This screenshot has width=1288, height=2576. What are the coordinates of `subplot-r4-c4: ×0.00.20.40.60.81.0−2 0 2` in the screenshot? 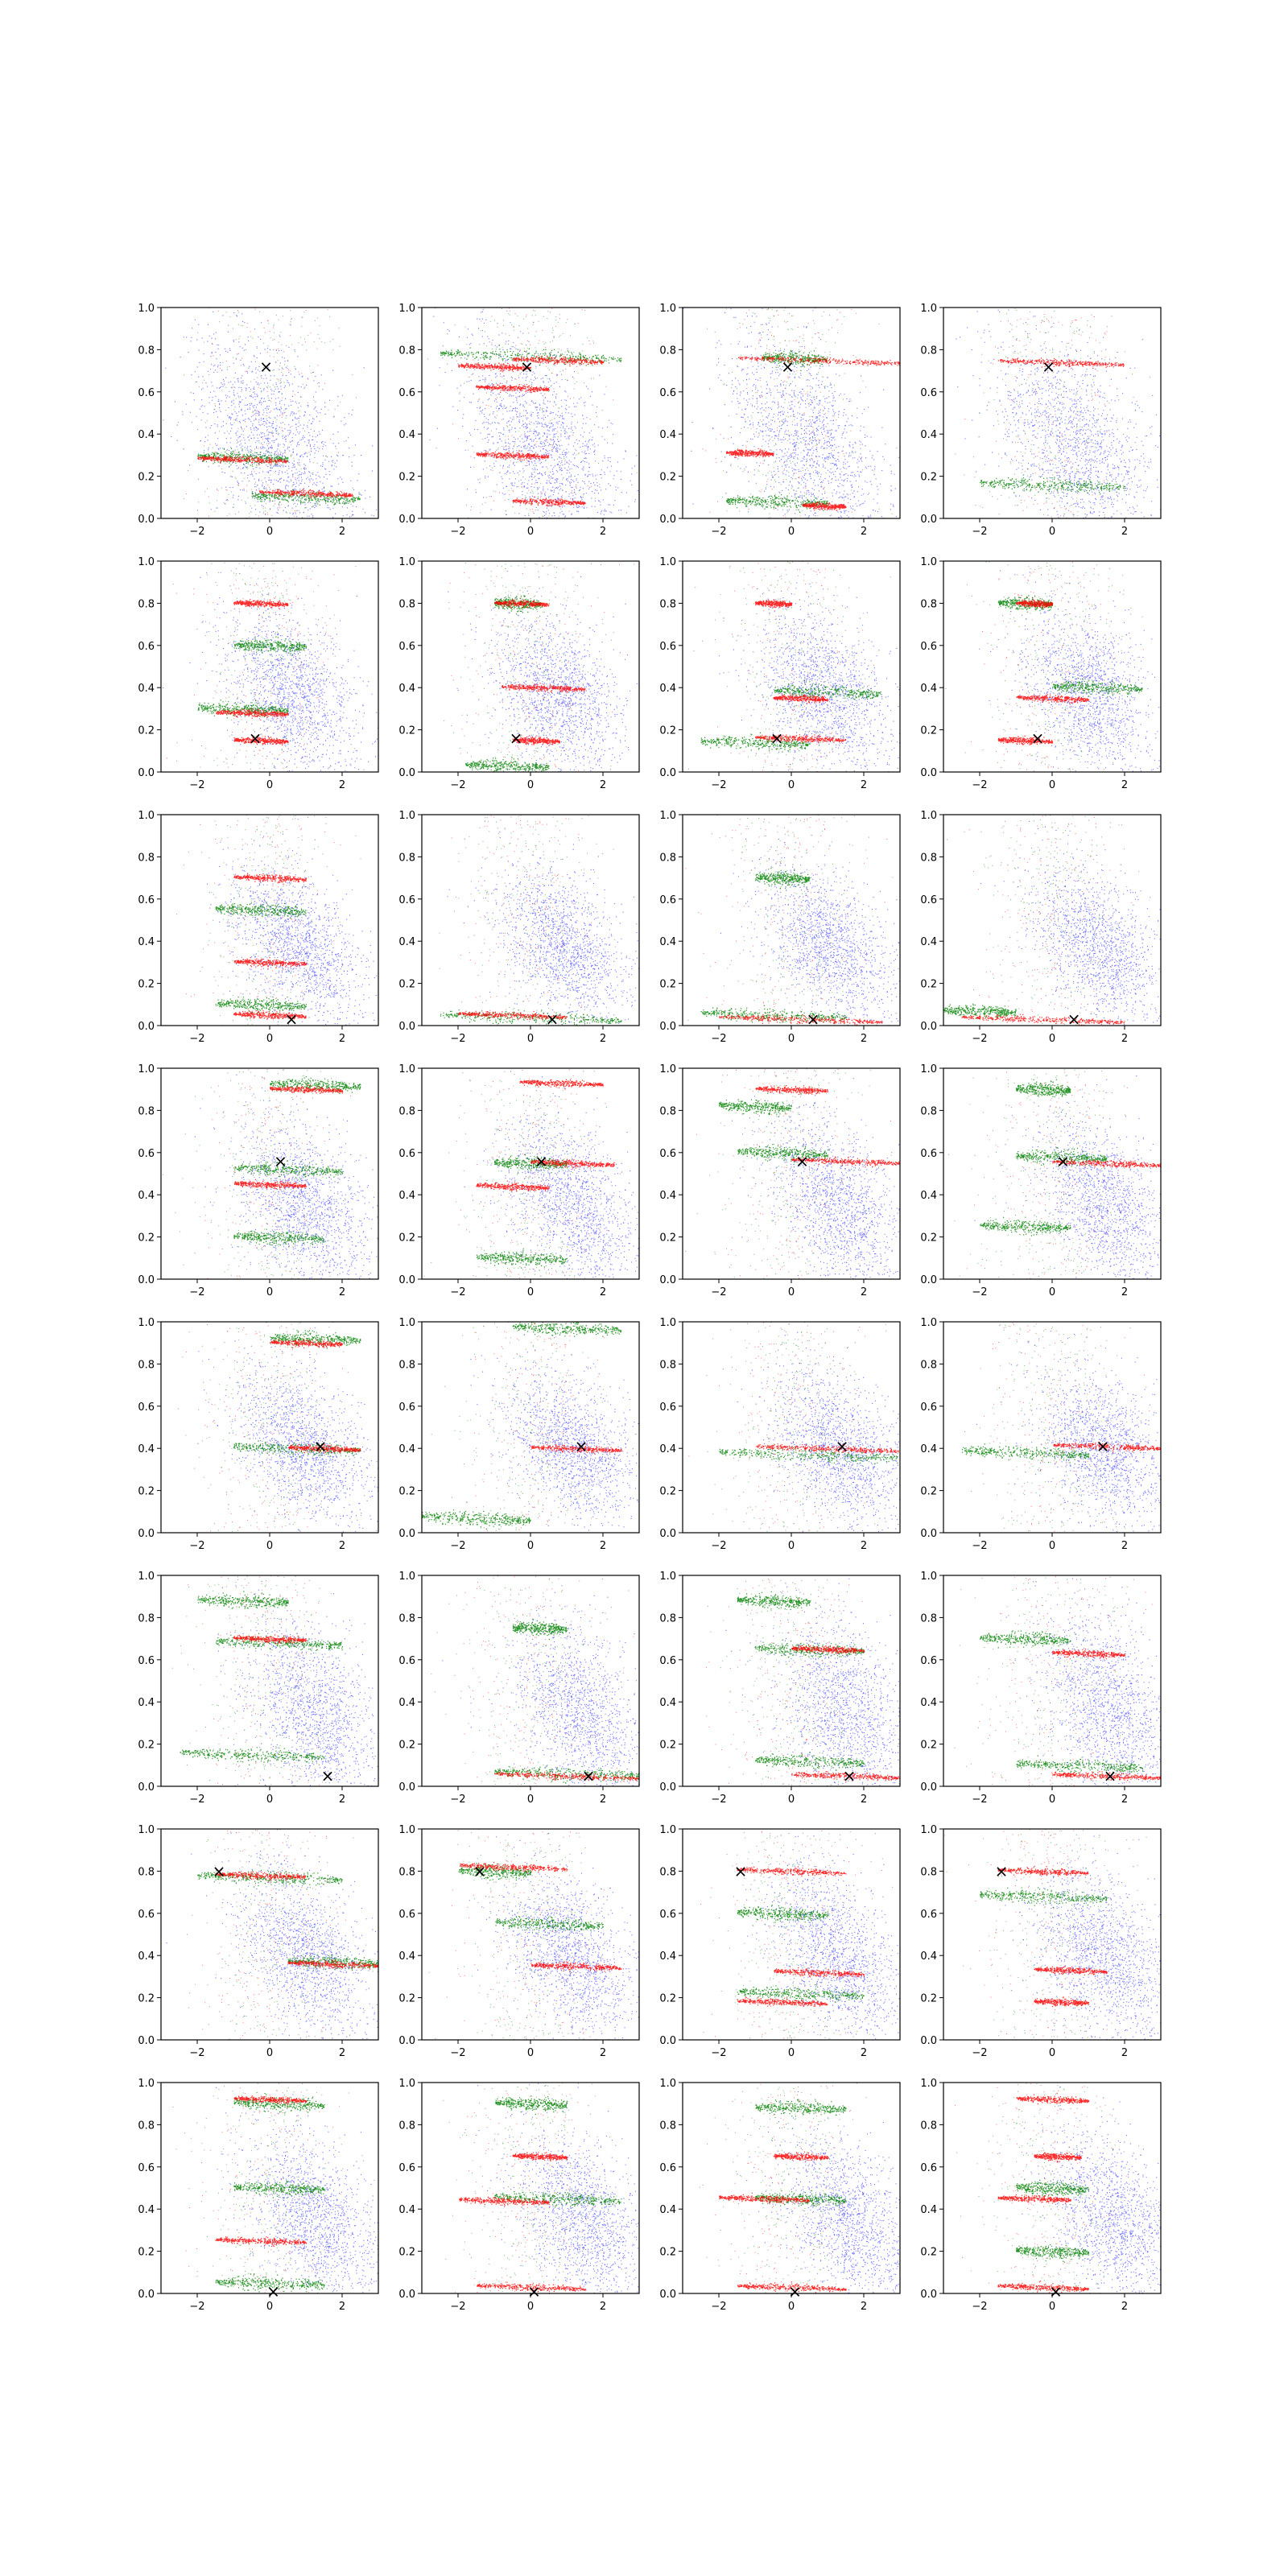 It's located at (1061, 1201).